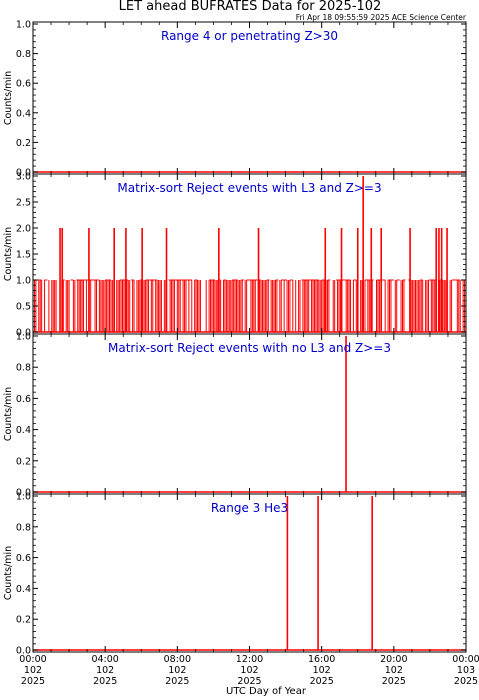 The width and height of the screenshot is (479, 700). I want to click on x-tick-time: 08:00, so click(177, 659).